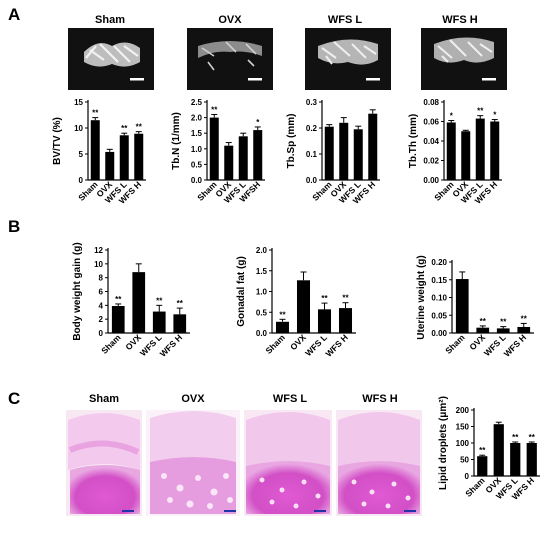 This screenshot has height=541, width=550. What do you see at coordinates (57, 141) in the screenshot?
I see `y-axis-label: BV/TV (%)` at bounding box center [57, 141].